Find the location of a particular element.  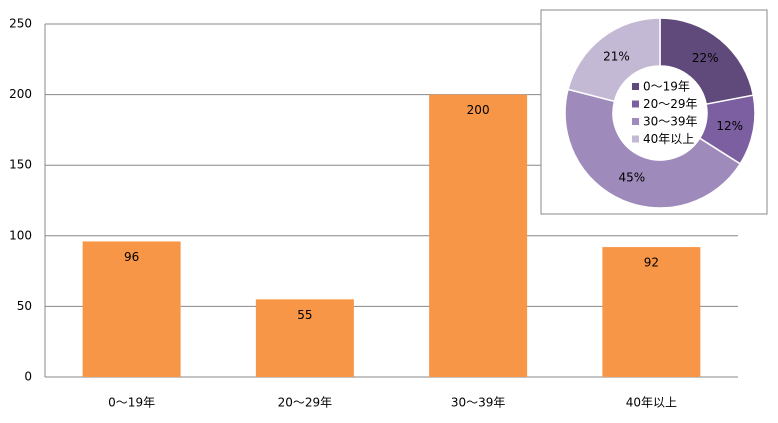

x-tick-label: 40年以上 is located at coordinates (651, 403).